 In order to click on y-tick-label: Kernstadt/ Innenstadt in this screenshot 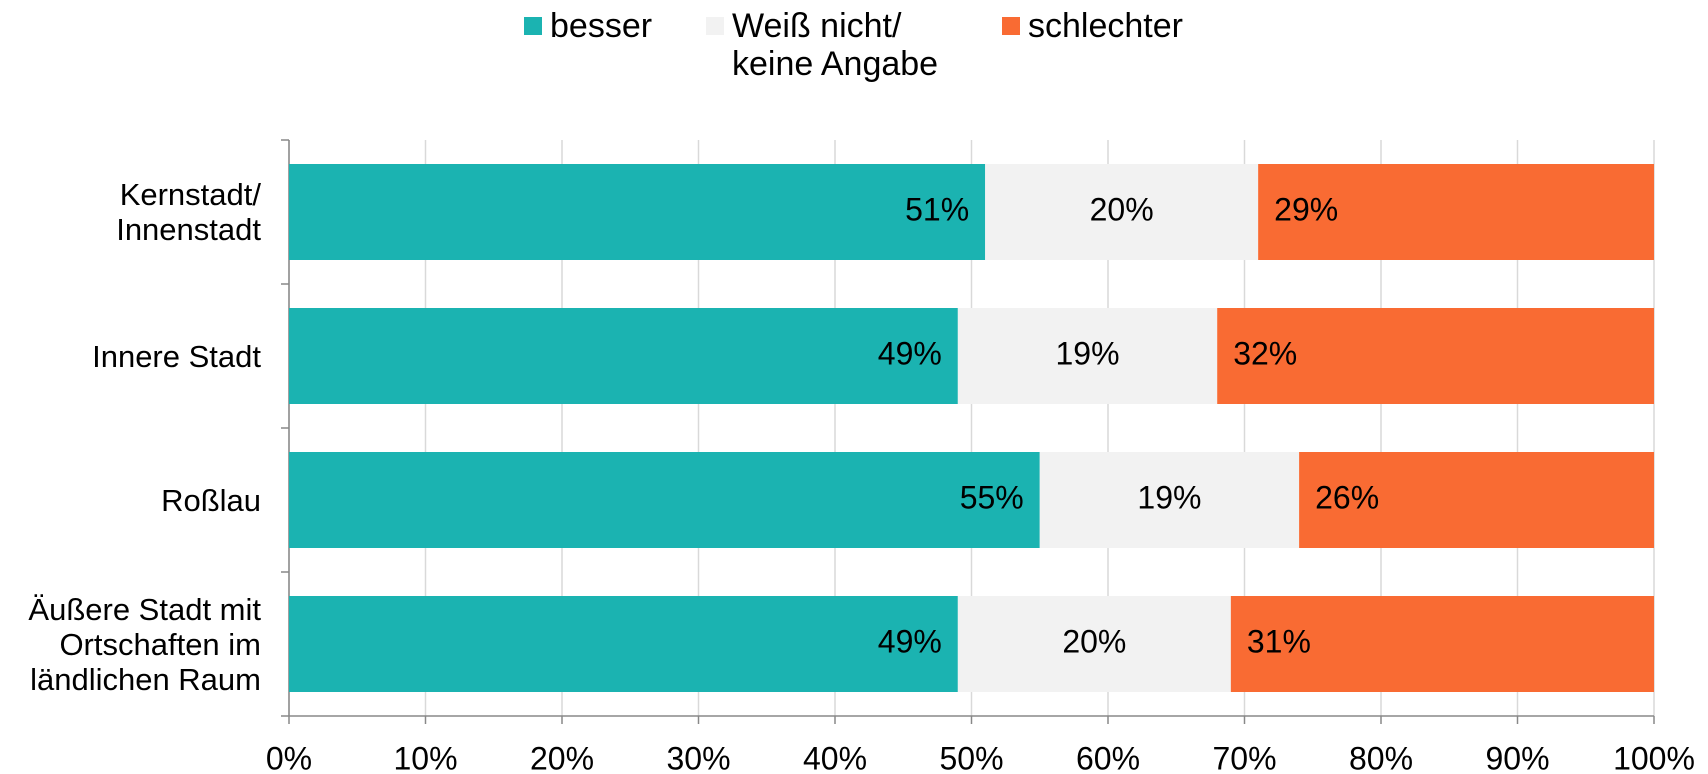, I will do `click(188, 212)`.